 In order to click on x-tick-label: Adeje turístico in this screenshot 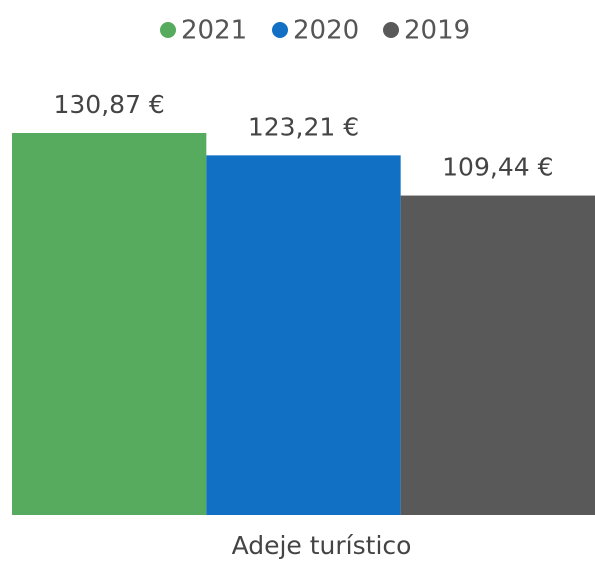, I will do `click(322, 545)`.